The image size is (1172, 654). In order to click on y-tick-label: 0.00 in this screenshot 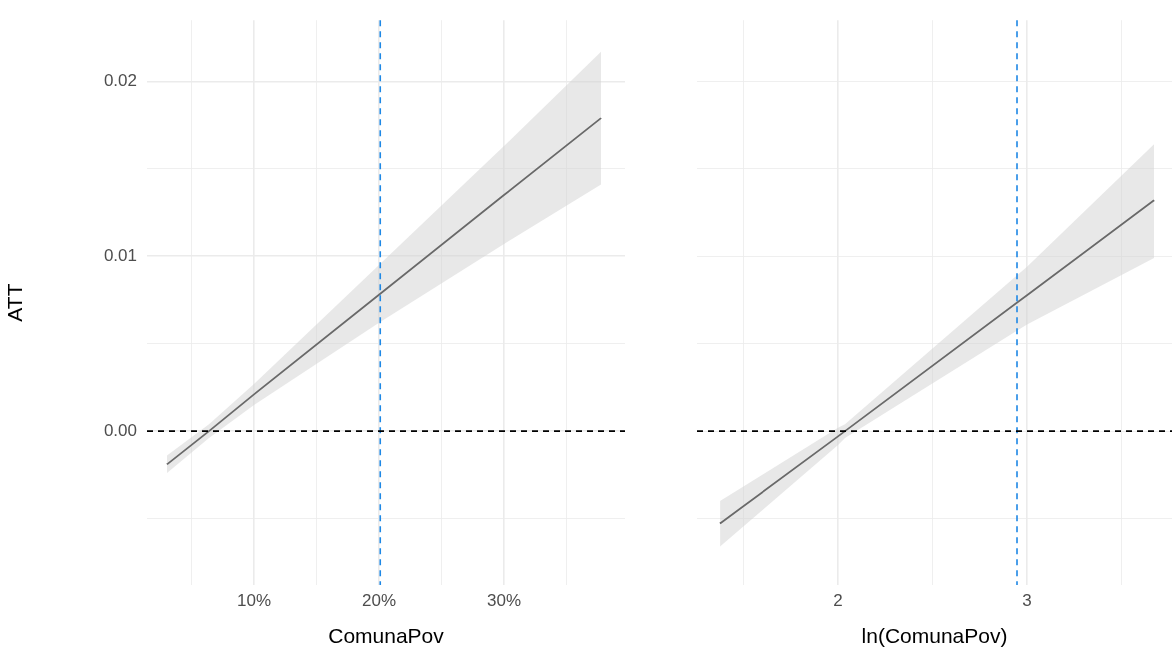, I will do `click(120, 430)`.